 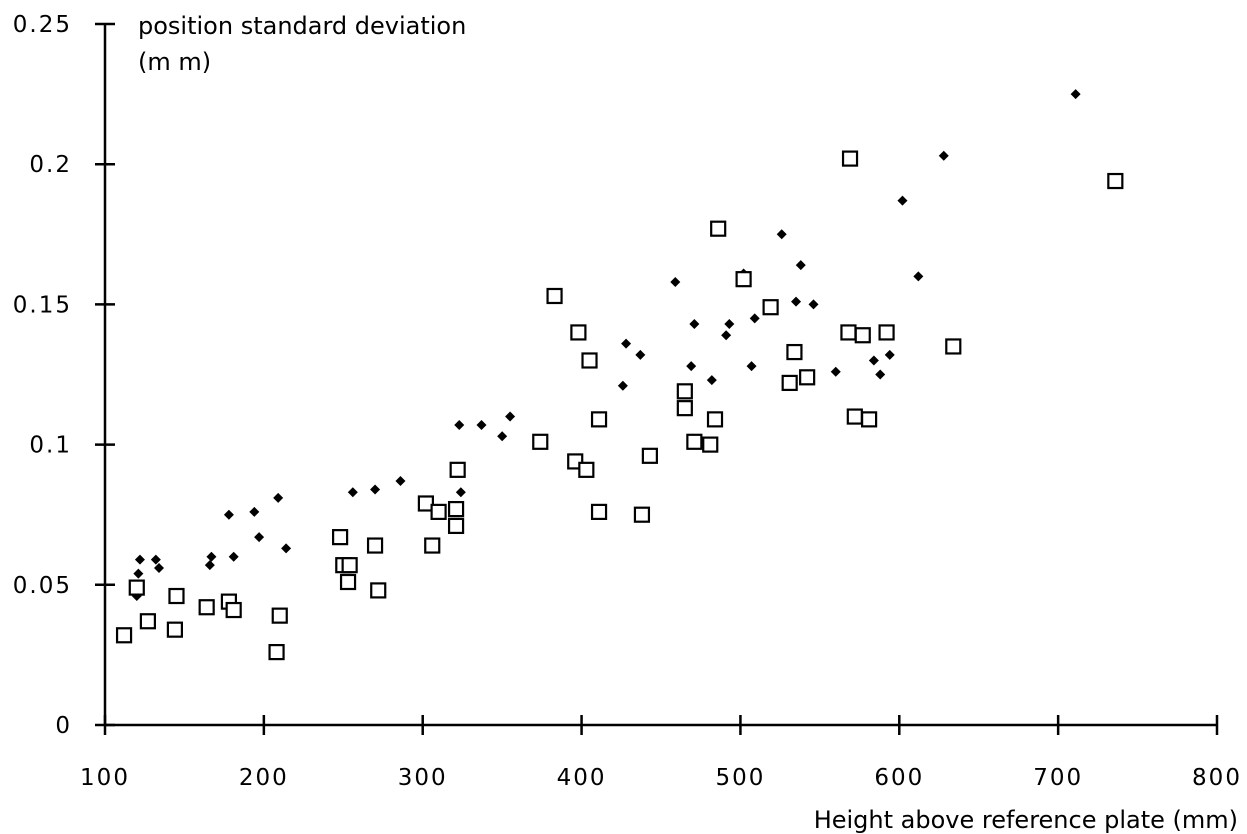 What do you see at coordinates (42, 305) in the screenshot?
I see `y-tick-label: 0.15` at bounding box center [42, 305].